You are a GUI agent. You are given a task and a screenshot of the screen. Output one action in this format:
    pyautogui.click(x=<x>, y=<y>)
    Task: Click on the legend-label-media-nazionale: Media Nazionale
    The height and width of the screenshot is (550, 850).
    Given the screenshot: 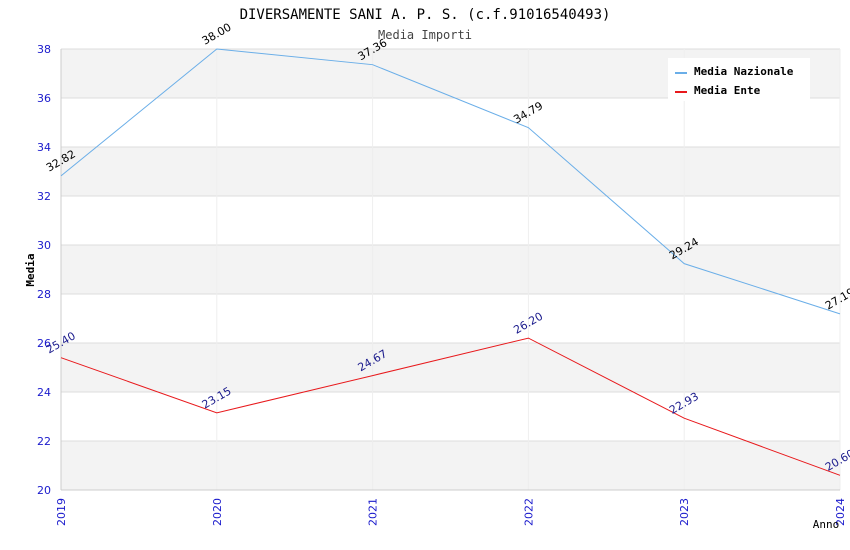 What is the action you would take?
    pyautogui.click(x=744, y=71)
    